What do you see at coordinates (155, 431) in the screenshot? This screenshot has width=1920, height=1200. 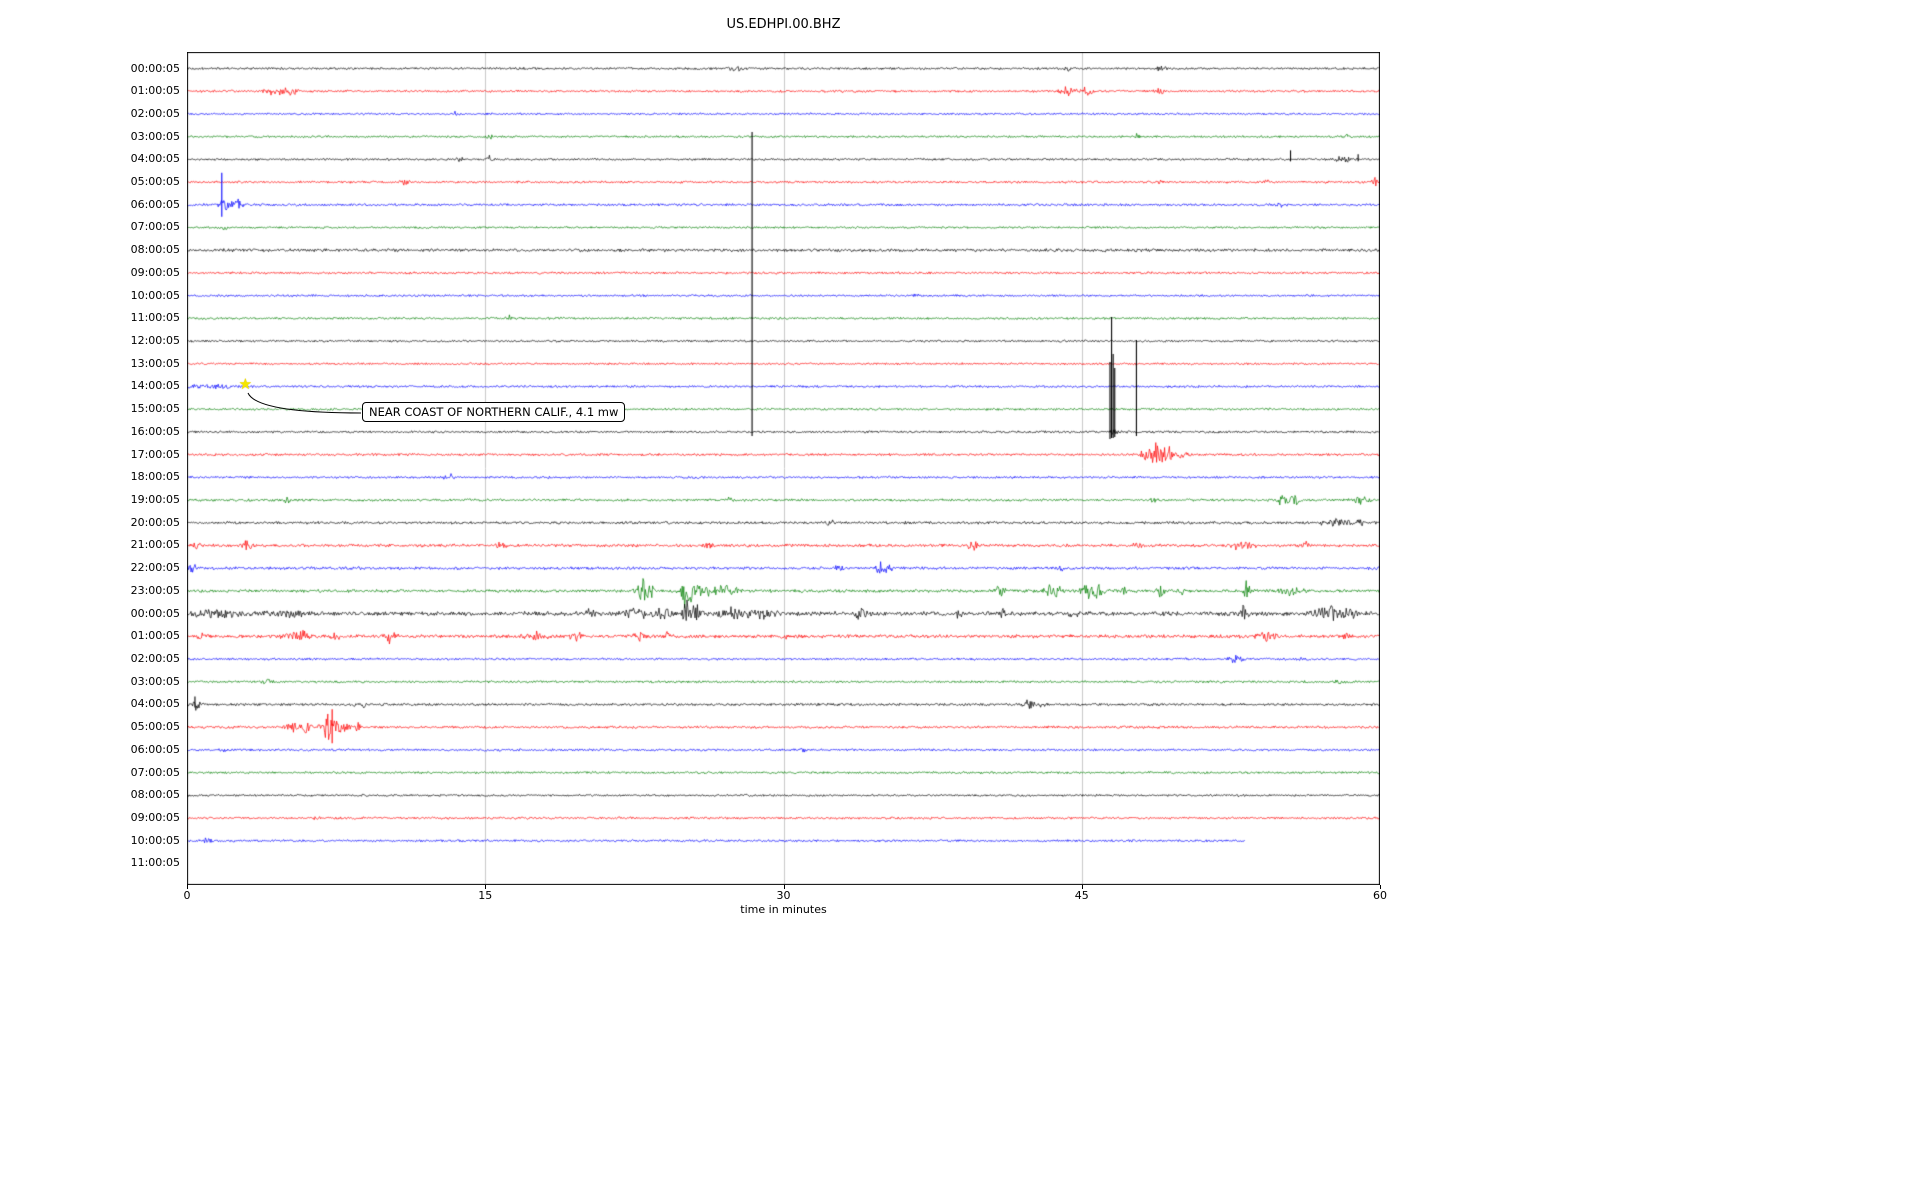 I see `trace-time-label: 16:00:05` at bounding box center [155, 431].